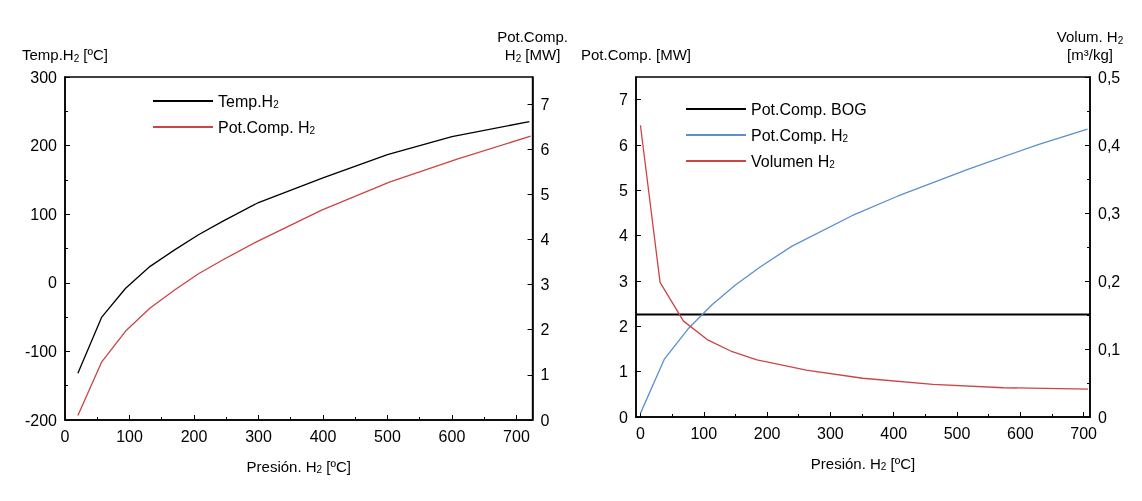  What do you see at coordinates (636, 54) in the screenshot?
I see `y-axis-title: Pot.Comp. [MW]` at bounding box center [636, 54].